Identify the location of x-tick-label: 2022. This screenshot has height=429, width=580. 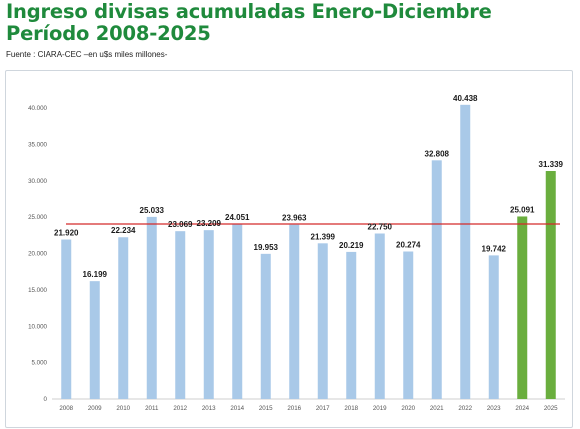
(465, 408).